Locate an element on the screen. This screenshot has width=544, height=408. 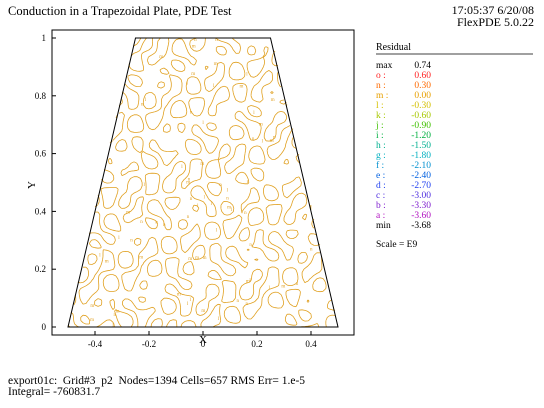
x-axis-ticks: -0.4 -0.2 0 0.2 0.4 is located at coordinates (202, 340).